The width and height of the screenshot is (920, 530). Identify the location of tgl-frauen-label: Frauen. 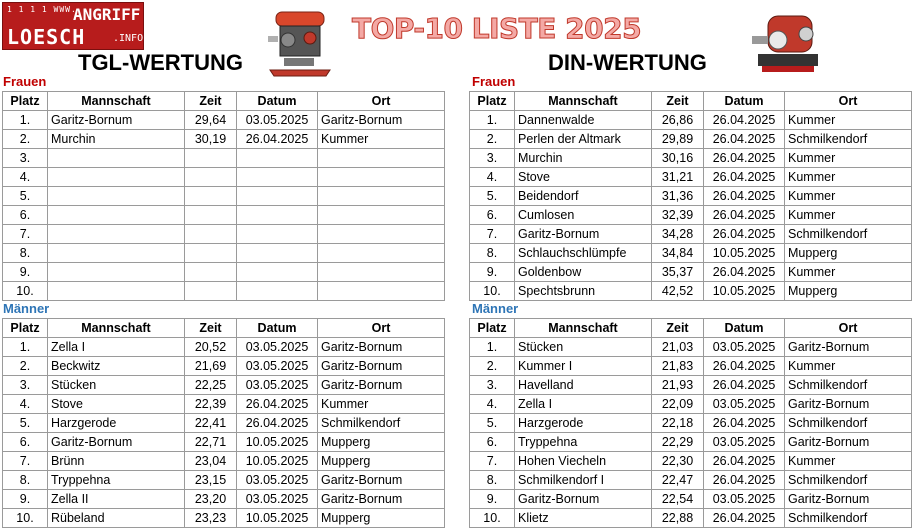
(25, 81).